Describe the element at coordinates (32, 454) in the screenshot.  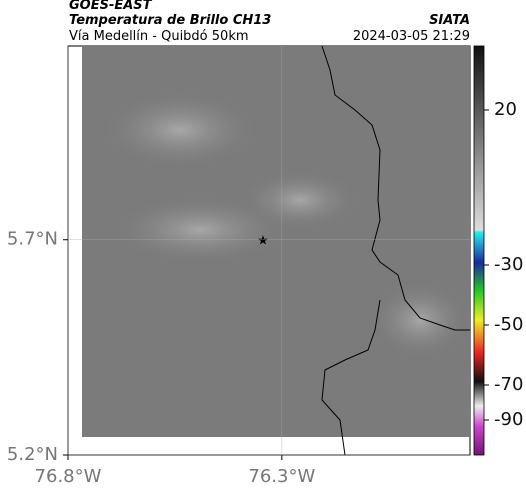
I see `lat-label: 5.2°N` at that location.